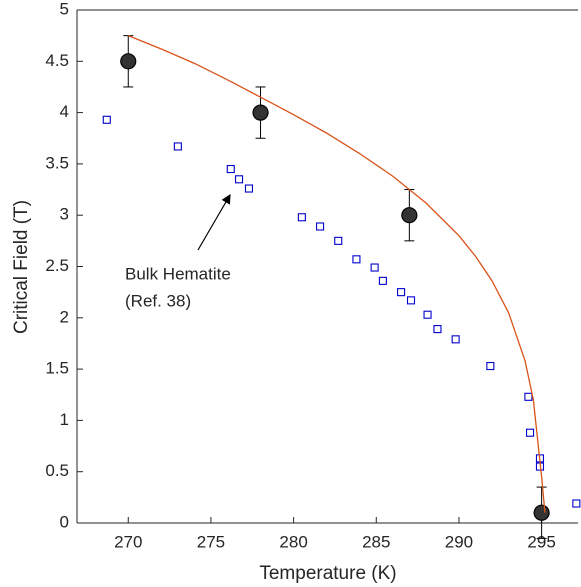  What do you see at coordinates (64, 521) in the screenshot?
I see `y-tick-label: 0` at bounding box center [64, 521].